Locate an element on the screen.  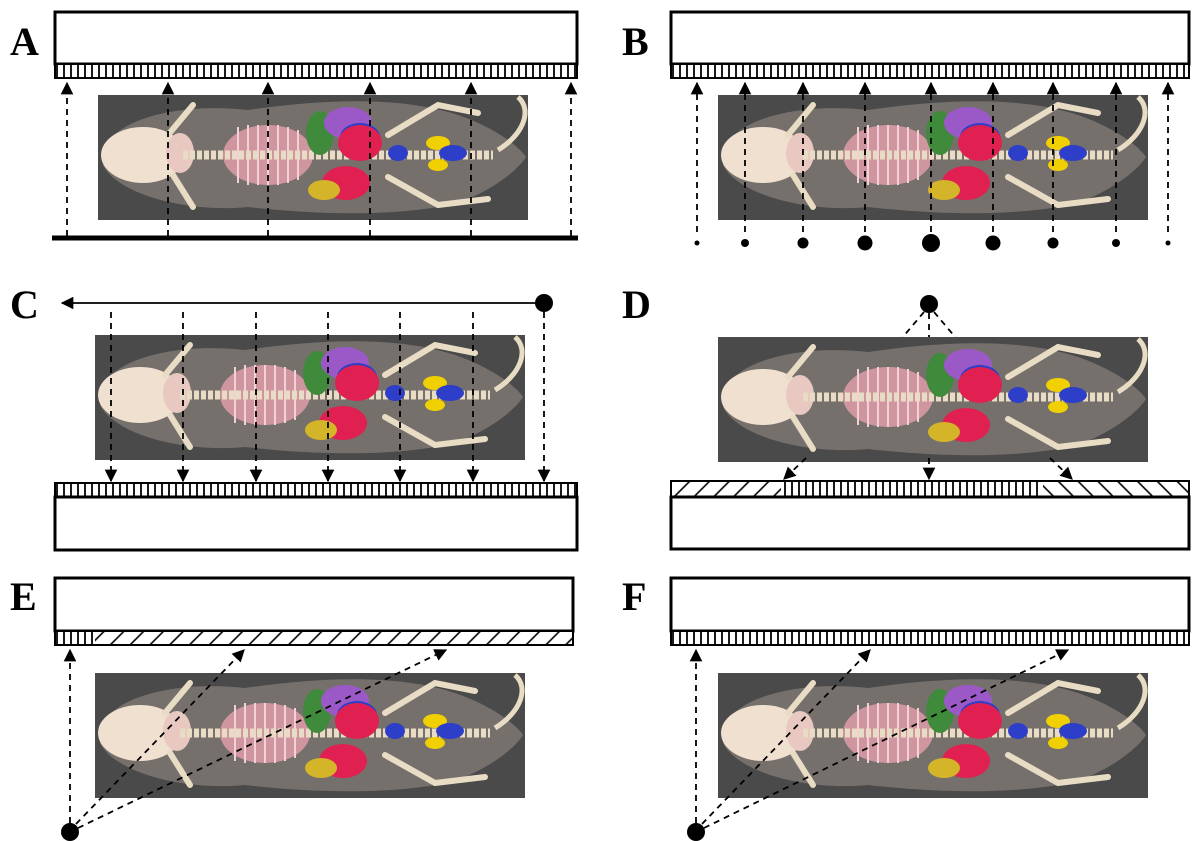
rays-a is located at coordinates (319, 158).